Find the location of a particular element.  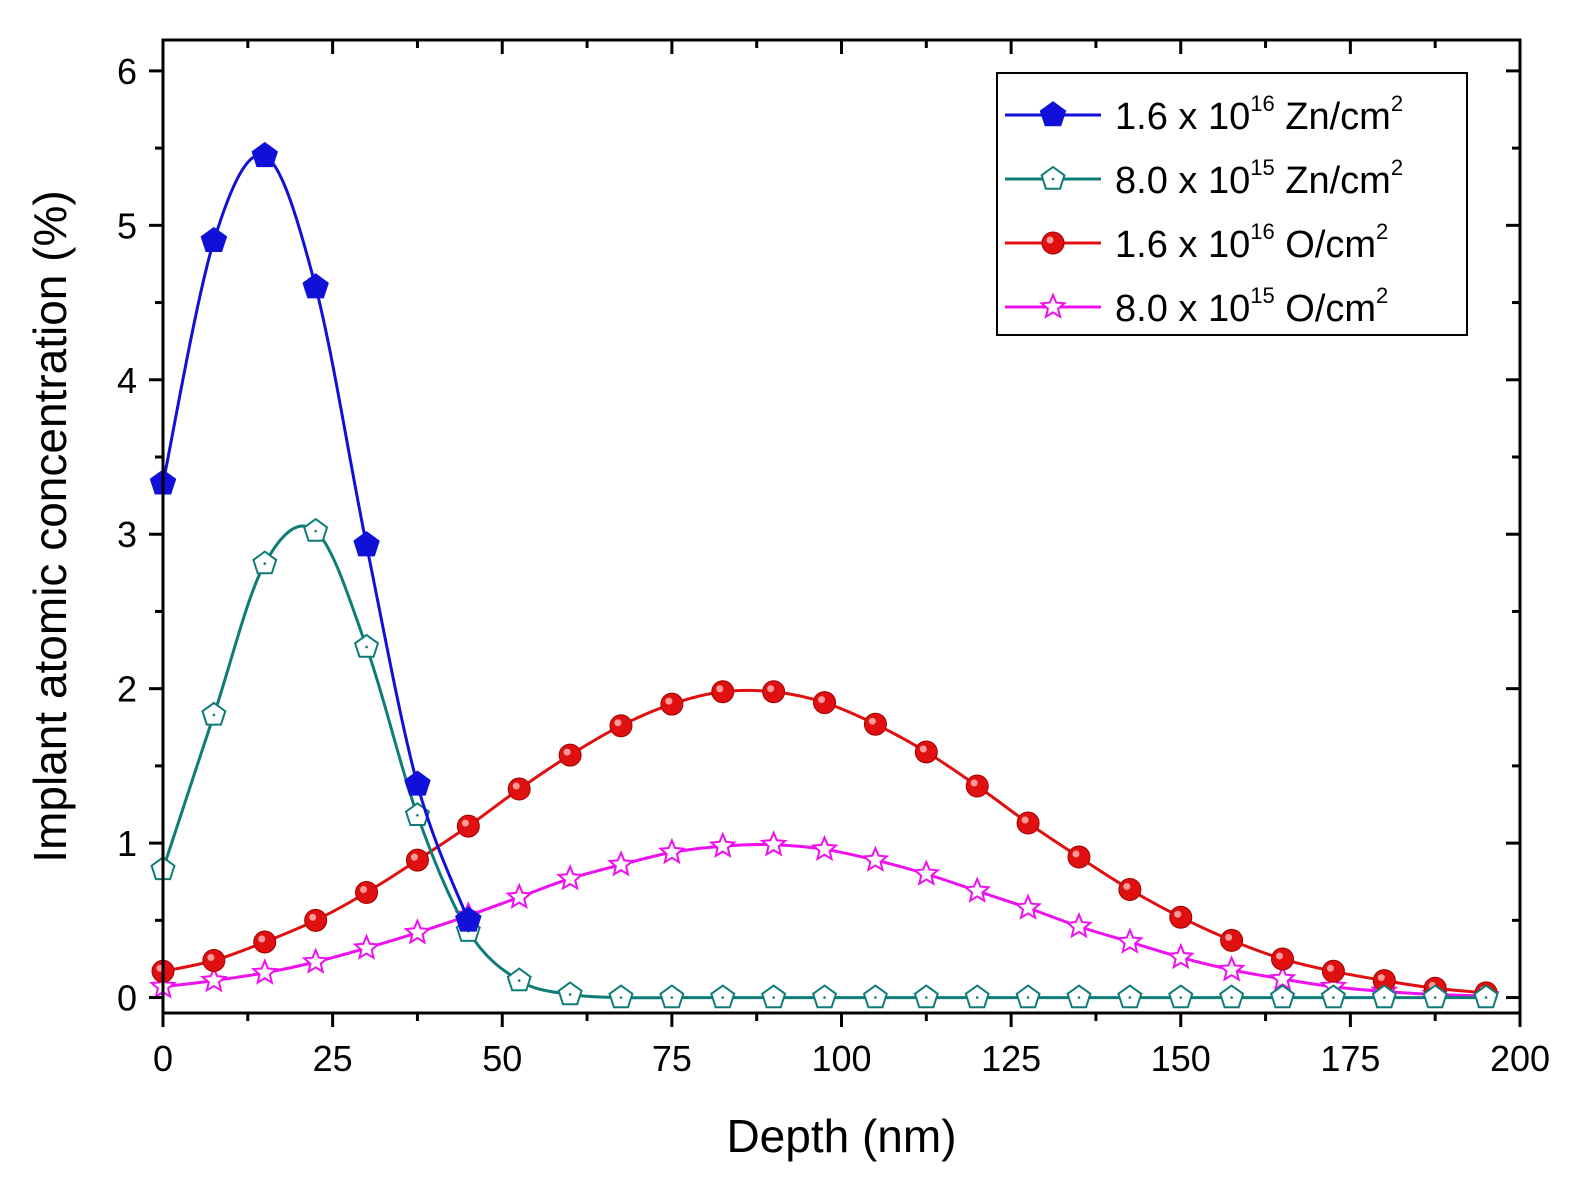

legend-label-exponent: 16 is located at coordinates (1262, 103).